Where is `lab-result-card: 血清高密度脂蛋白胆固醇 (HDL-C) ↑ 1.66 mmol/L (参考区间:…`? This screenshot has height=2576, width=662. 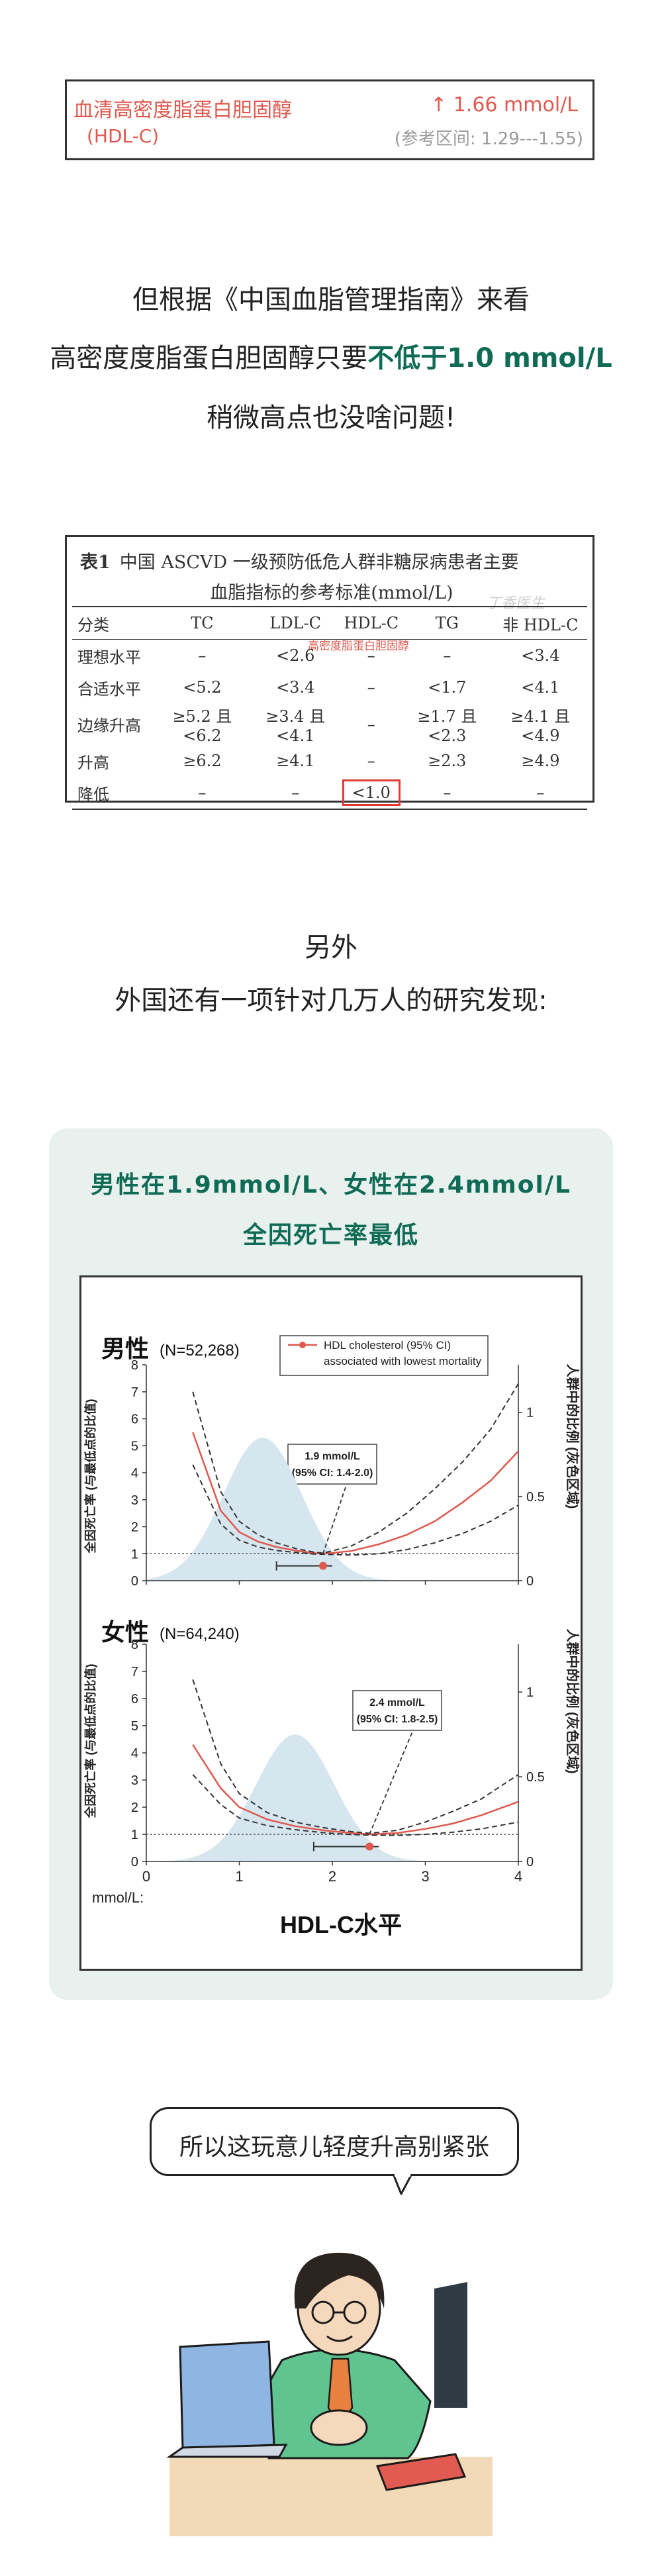 lab-result-card: 血清高密度脂蛋白胆固醇 (HDL-C) ↑ 1.66 mmol/L (参考区间:… is located at coordinates (330, 119).